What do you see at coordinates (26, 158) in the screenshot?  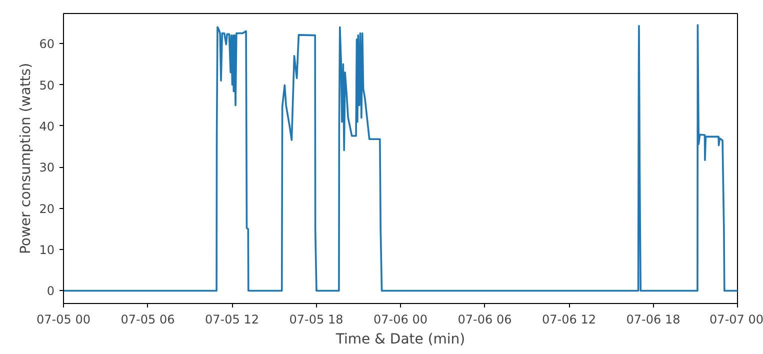 I see `y-axis-title: Power consumption (watts)` at bounding box center [26, 158].